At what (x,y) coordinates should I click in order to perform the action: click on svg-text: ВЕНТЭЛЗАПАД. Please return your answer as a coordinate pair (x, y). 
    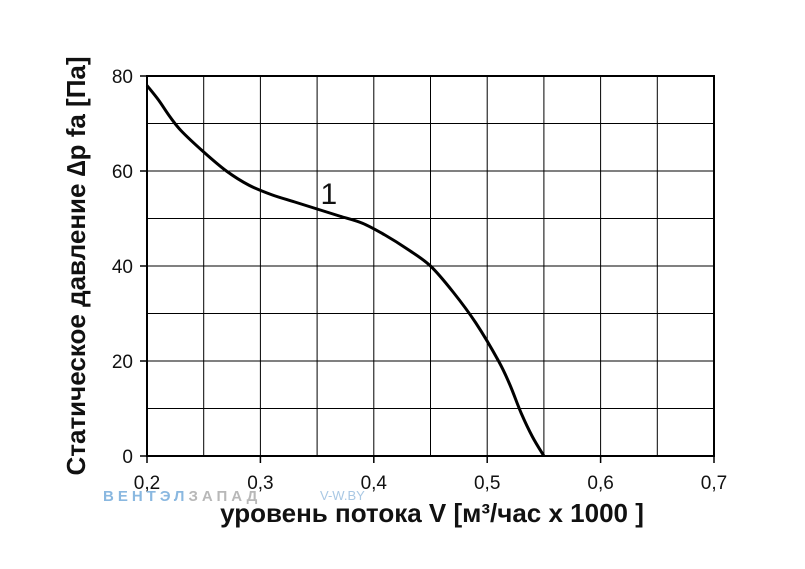
    Looking at the image, I should click on (182, 496).